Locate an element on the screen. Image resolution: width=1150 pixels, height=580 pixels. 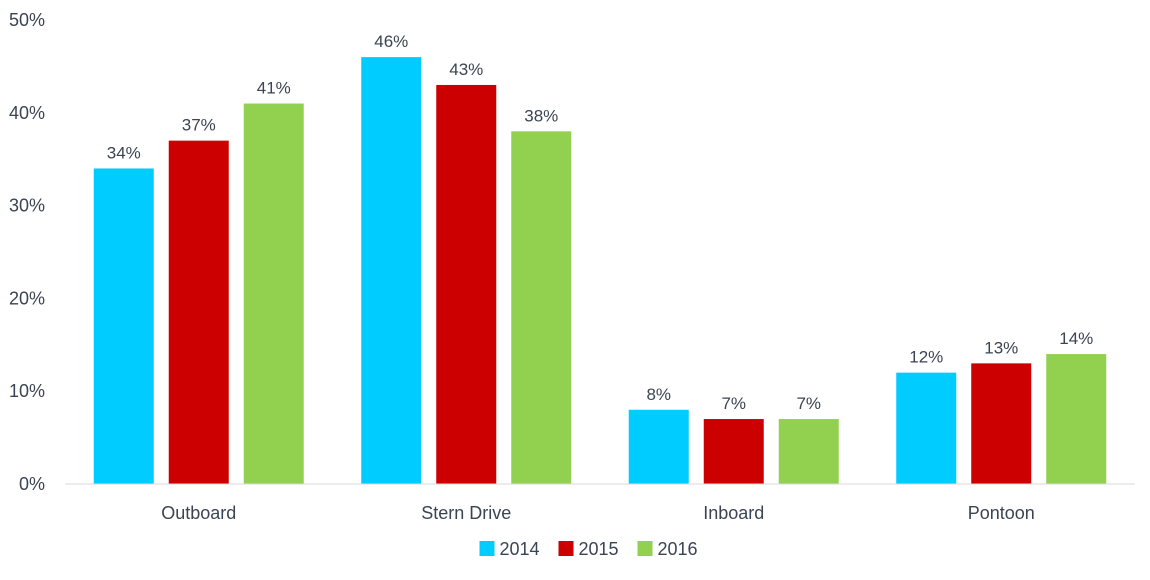
data-label: 34% is located at coordinates (124, 152).